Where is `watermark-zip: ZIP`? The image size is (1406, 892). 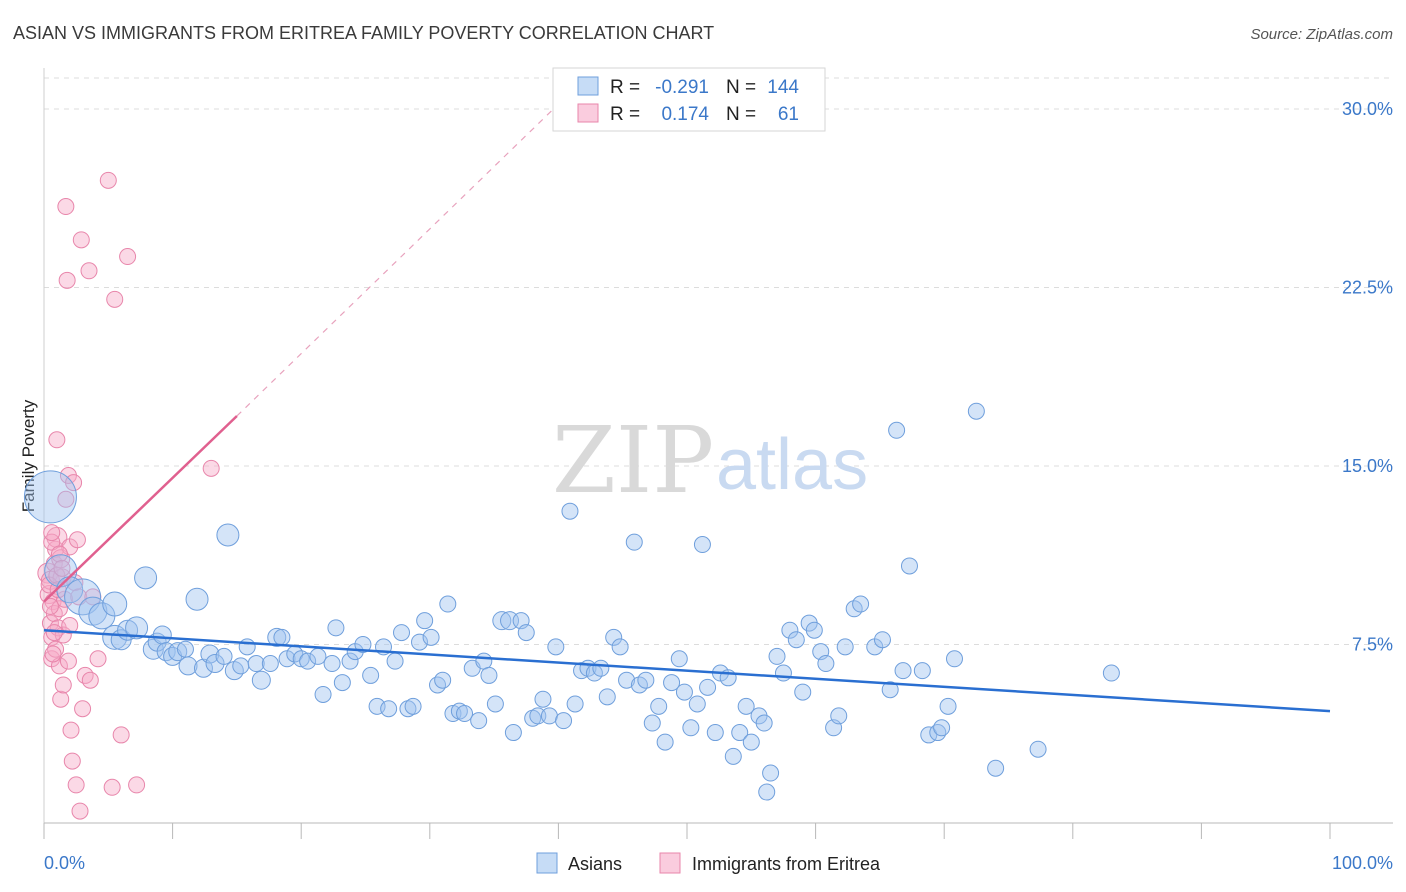 watermark-zip: ZIP is located at coordinates (633, 460).